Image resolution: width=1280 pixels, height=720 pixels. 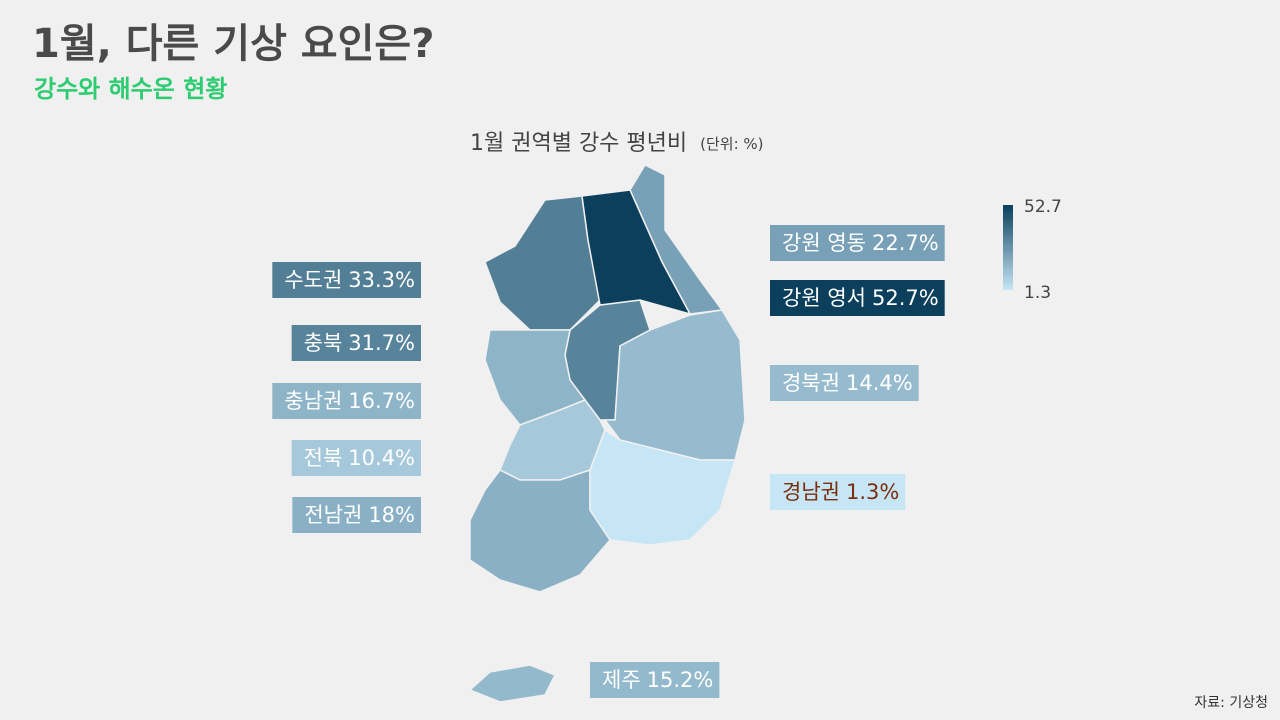 What do you see at coordinates (1231, 703) in the screenshot?
I see `source: 자료: 기상청` at bounding box center [1231, 703].